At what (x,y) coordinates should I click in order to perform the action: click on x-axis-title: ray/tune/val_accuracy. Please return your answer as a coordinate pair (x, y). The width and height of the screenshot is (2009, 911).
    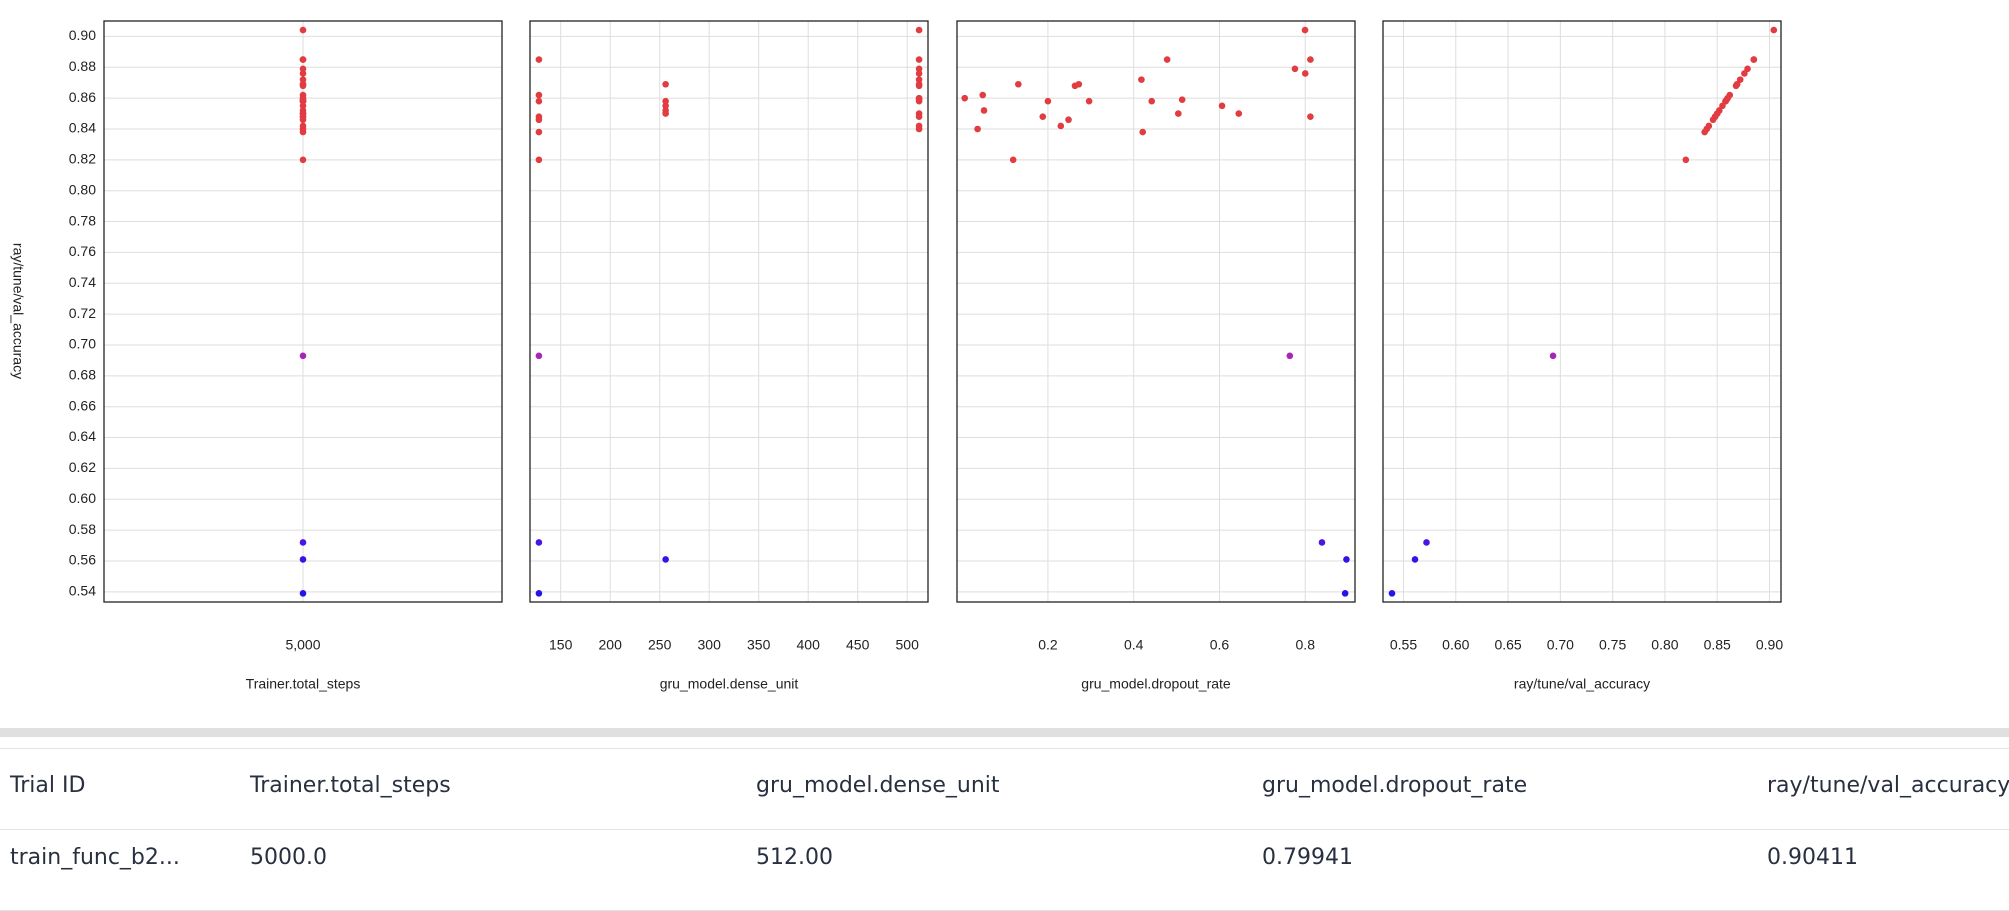
    Looking at the image, I should click on (1582, 684).